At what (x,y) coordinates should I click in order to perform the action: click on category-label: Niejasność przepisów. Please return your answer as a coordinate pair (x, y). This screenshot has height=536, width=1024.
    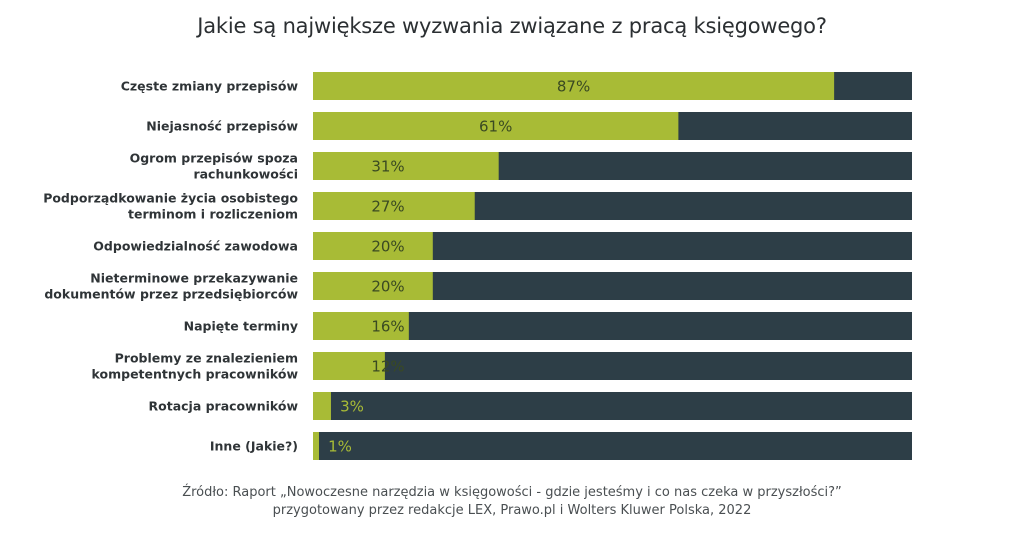
    Looking at the image, I should click on (222, 126).